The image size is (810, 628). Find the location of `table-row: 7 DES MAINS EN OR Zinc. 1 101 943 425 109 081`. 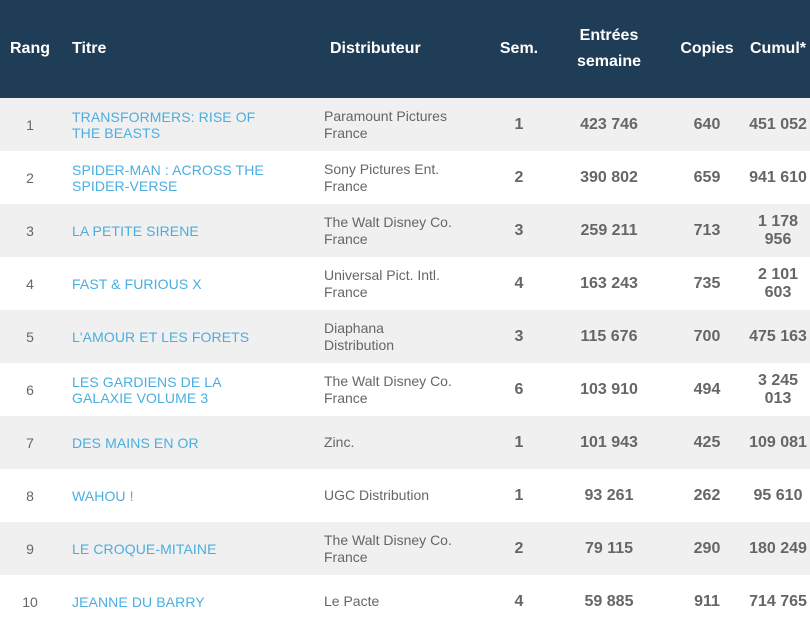

table-row: 7 DES MAINS EN OR Zinc. 1 101 943 425 109 081 is located at coordinates (405, 442).